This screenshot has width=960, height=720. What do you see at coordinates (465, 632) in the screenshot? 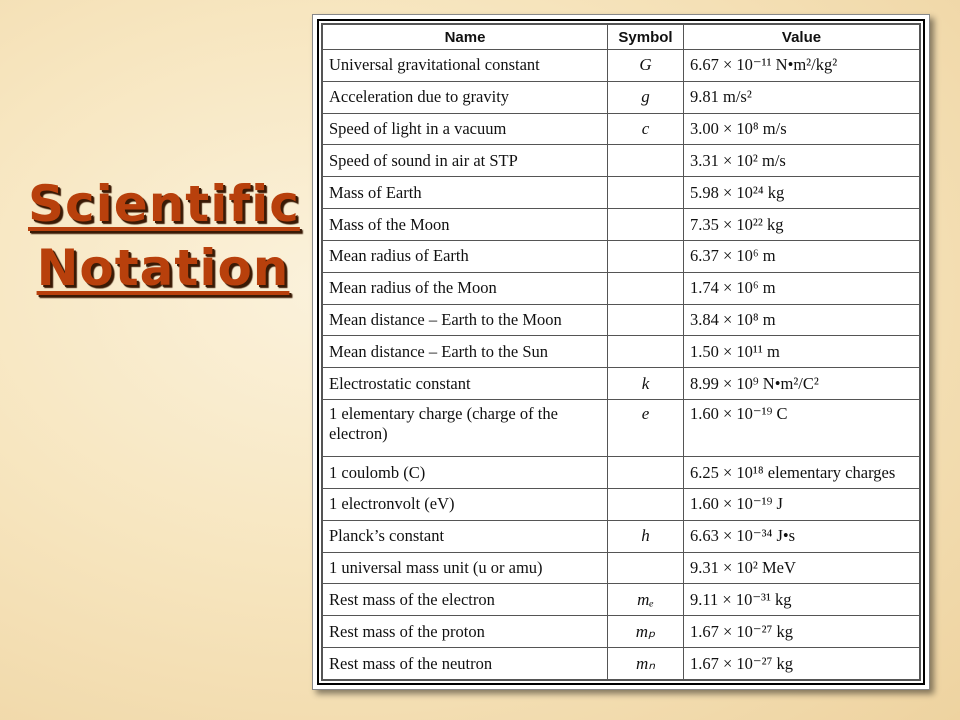
I see `constant-name: Rest mass of the proton` at bounding box center [465, 632].